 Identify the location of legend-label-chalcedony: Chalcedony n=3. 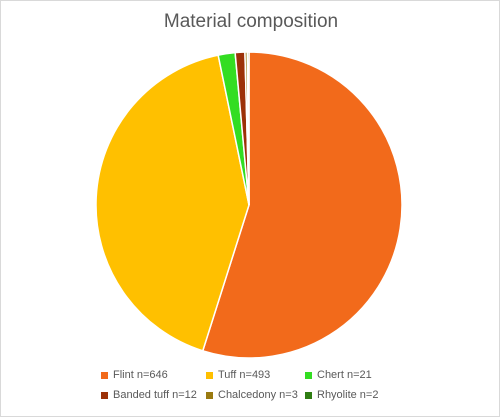
(258, 395).